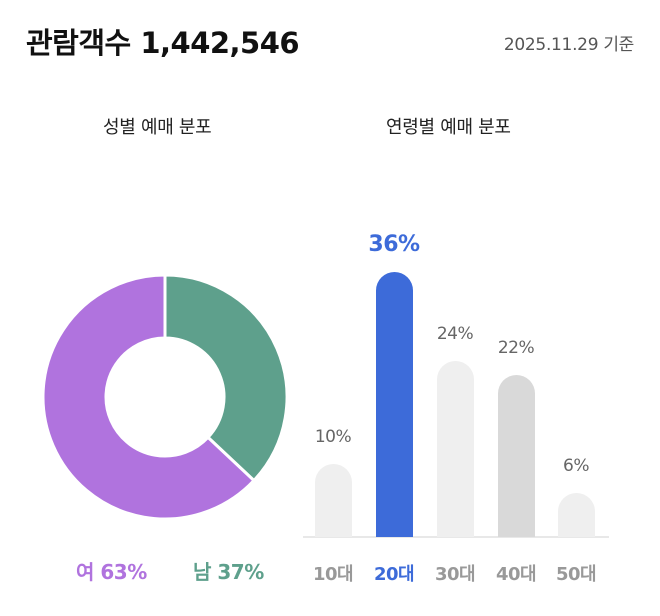 The width and height of the screenshot is (660, 616). Describe the element at coordinates (111, 572) in the screenshot. I see `legend-female: 여 63%` at that location.